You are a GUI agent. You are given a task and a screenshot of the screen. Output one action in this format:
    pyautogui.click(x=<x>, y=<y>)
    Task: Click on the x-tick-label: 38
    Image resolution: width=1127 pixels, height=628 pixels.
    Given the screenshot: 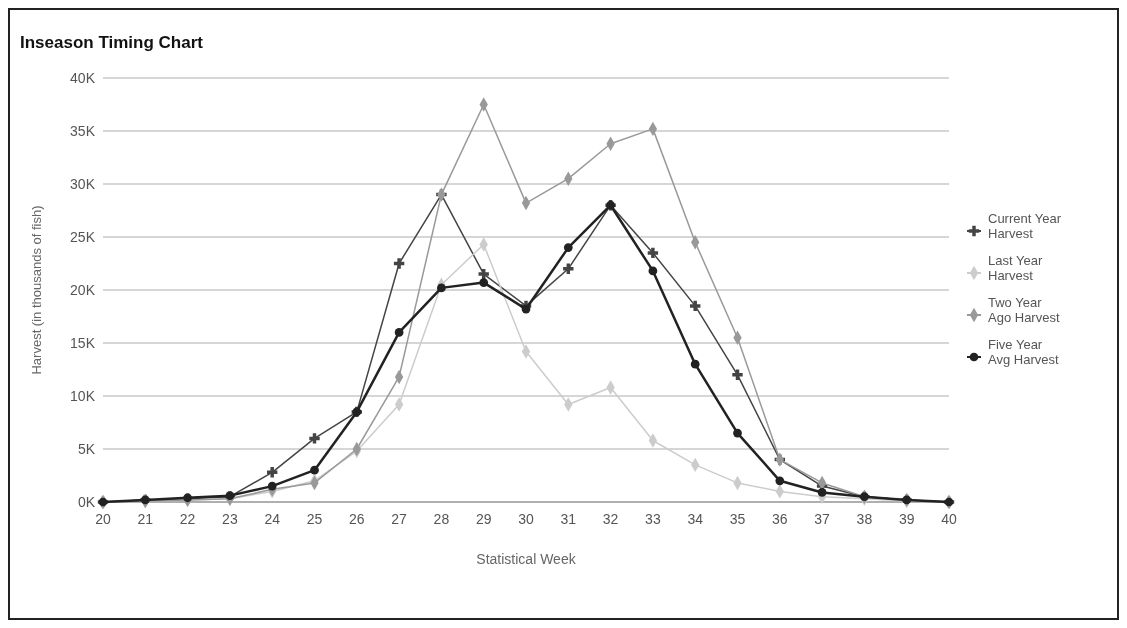 What is the action you would take?
    pyautogui.click(x=864, y=519)
    